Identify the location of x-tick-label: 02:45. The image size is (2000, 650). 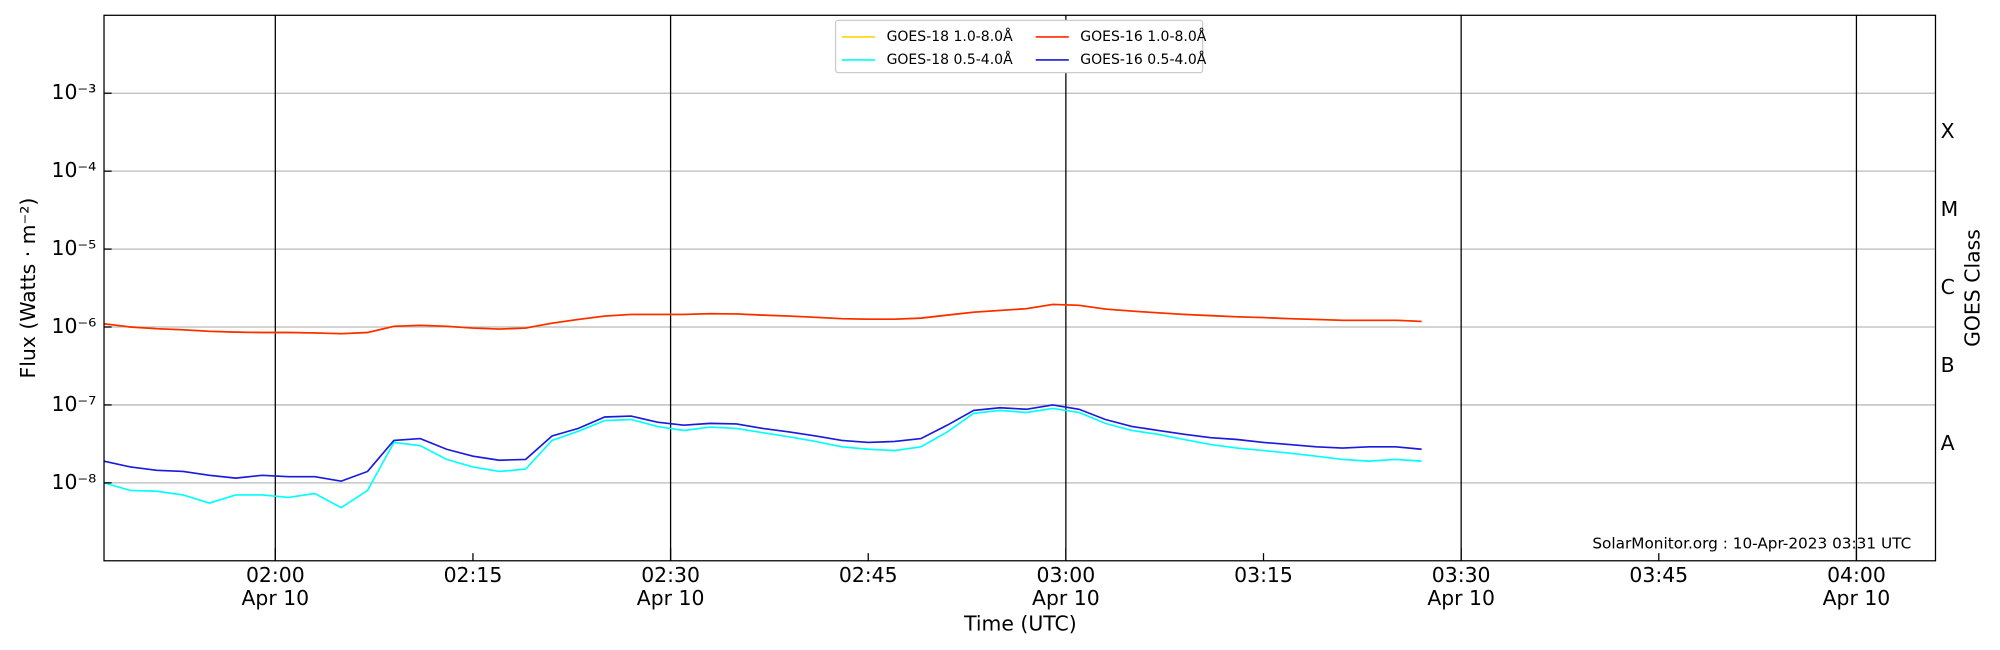
(868, 575).